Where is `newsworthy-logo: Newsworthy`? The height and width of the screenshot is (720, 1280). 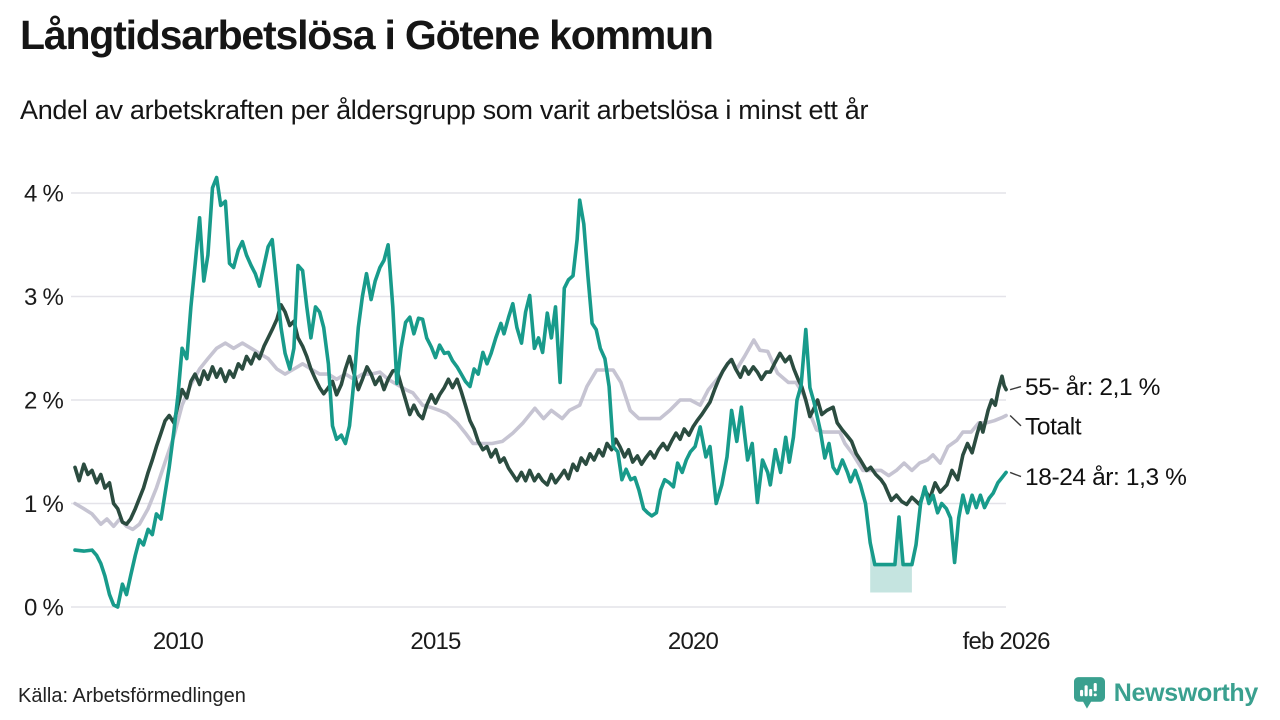 newsworthy-logo: Newsworthy is located at coordinates (1166, 693).